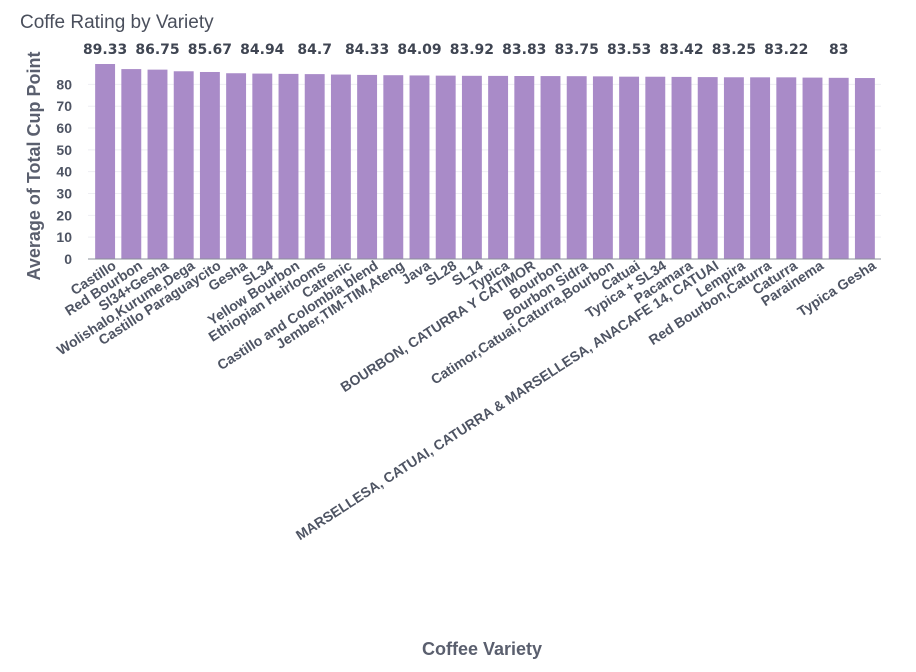  I want to click on y-tick-label: 60, so click(64, 128).